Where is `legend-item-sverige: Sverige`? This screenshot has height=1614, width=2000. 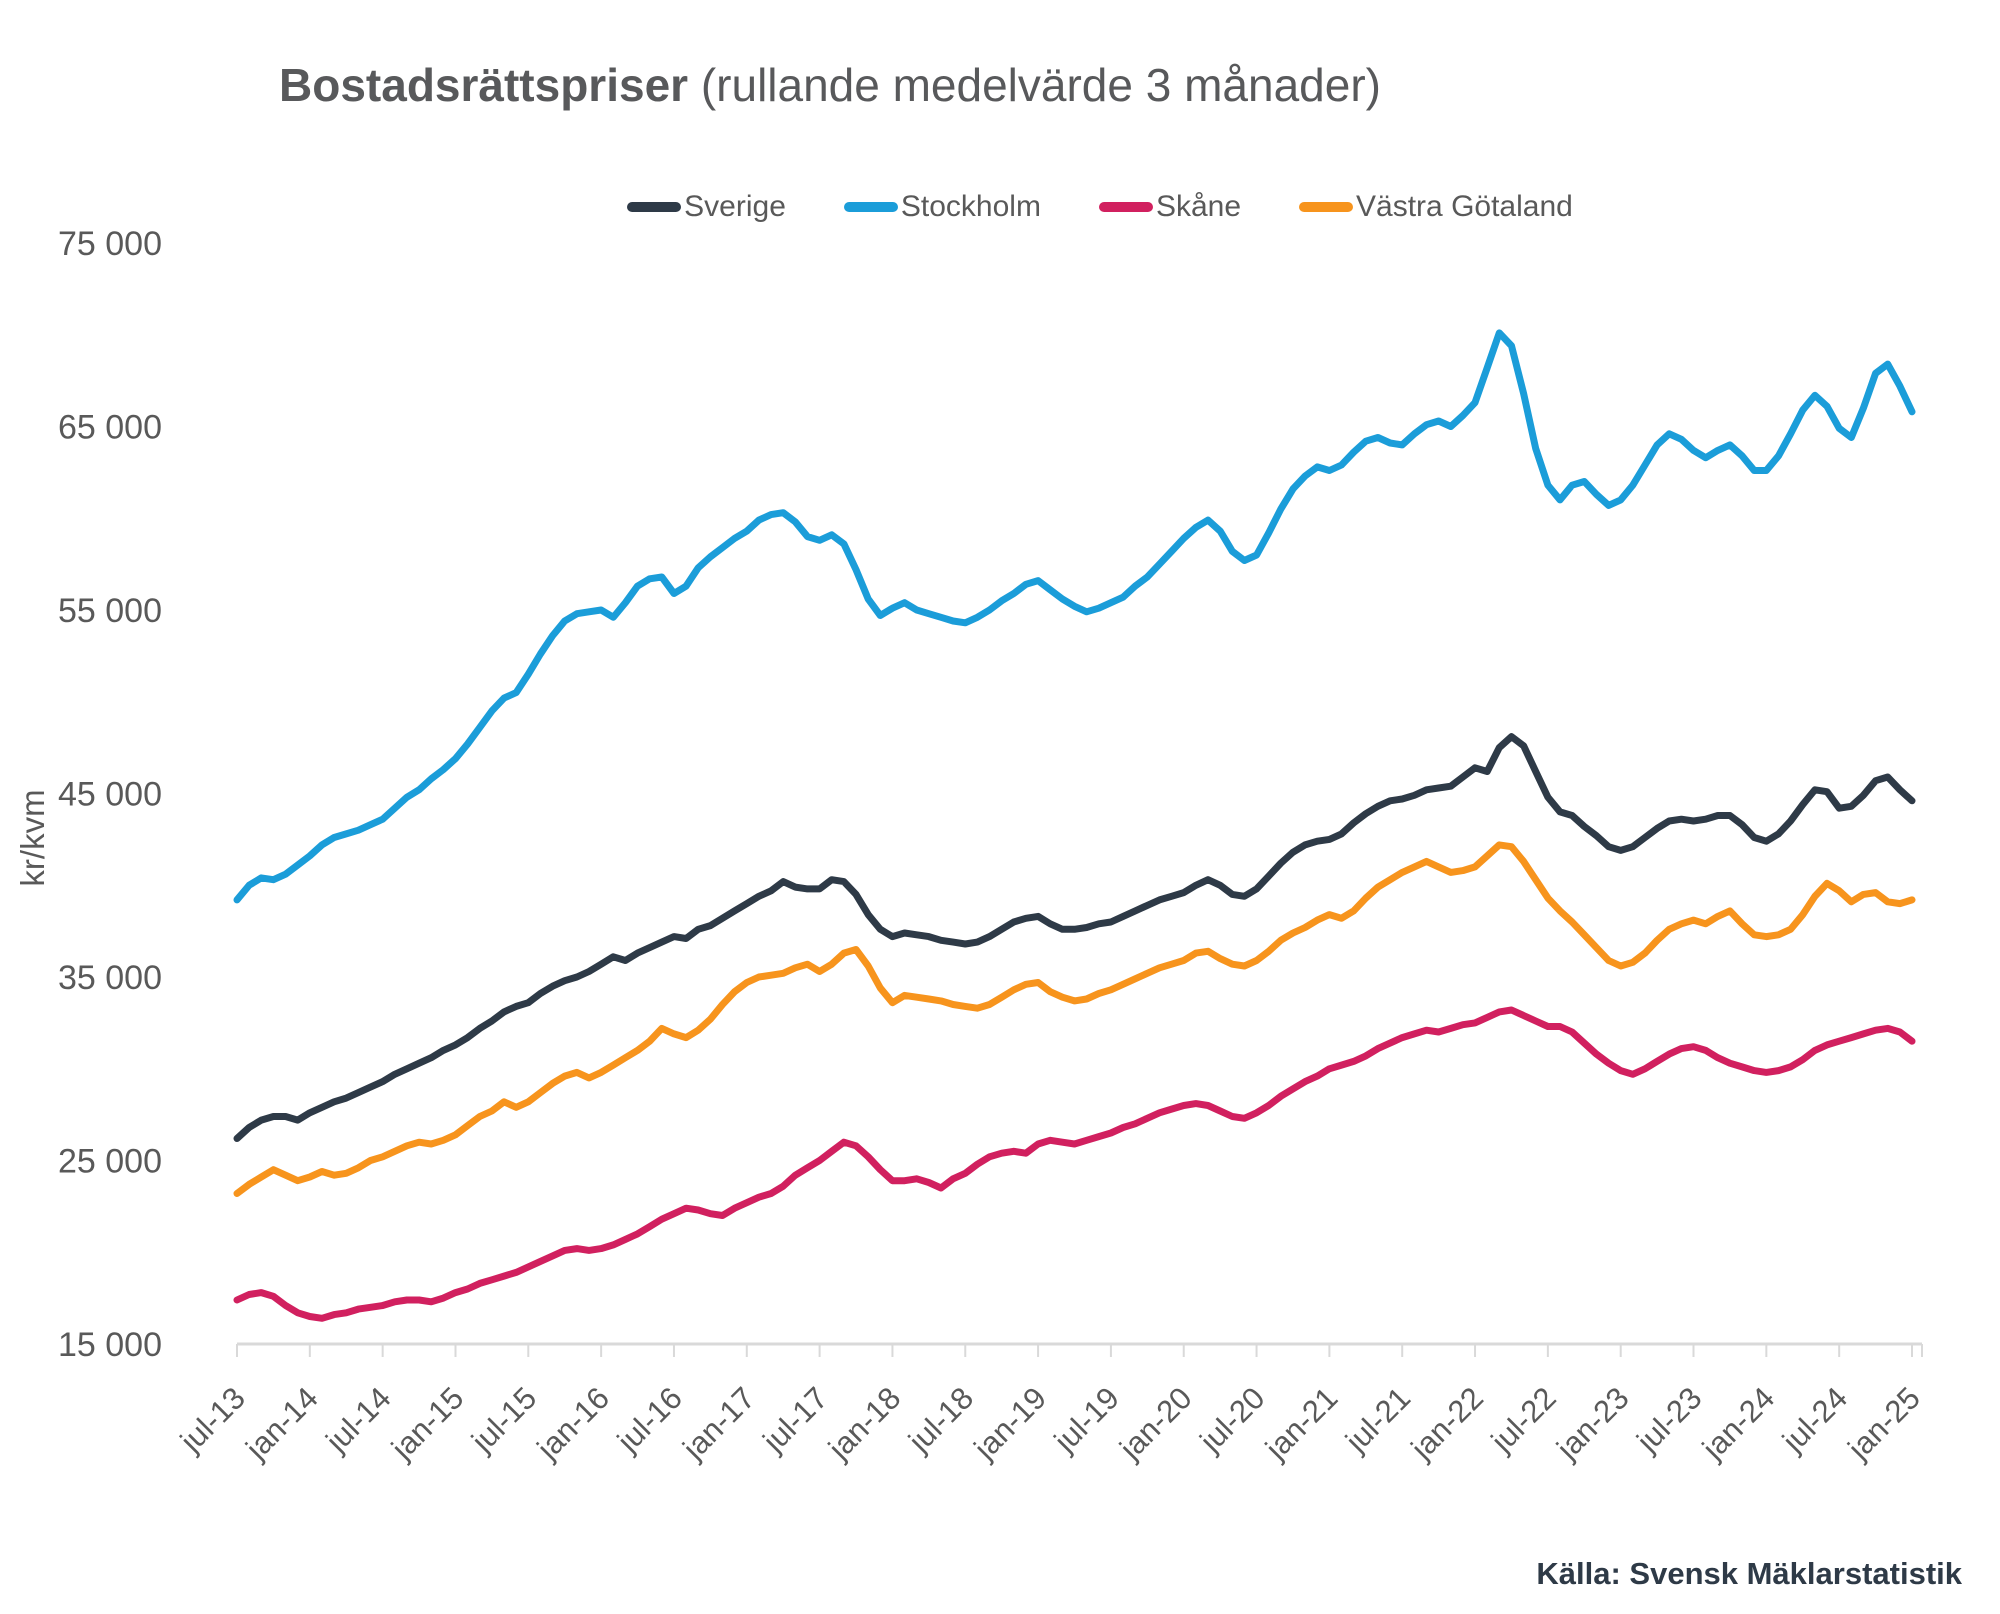
legend-item-sverige: Sverige is located at coordinates (706, 207).